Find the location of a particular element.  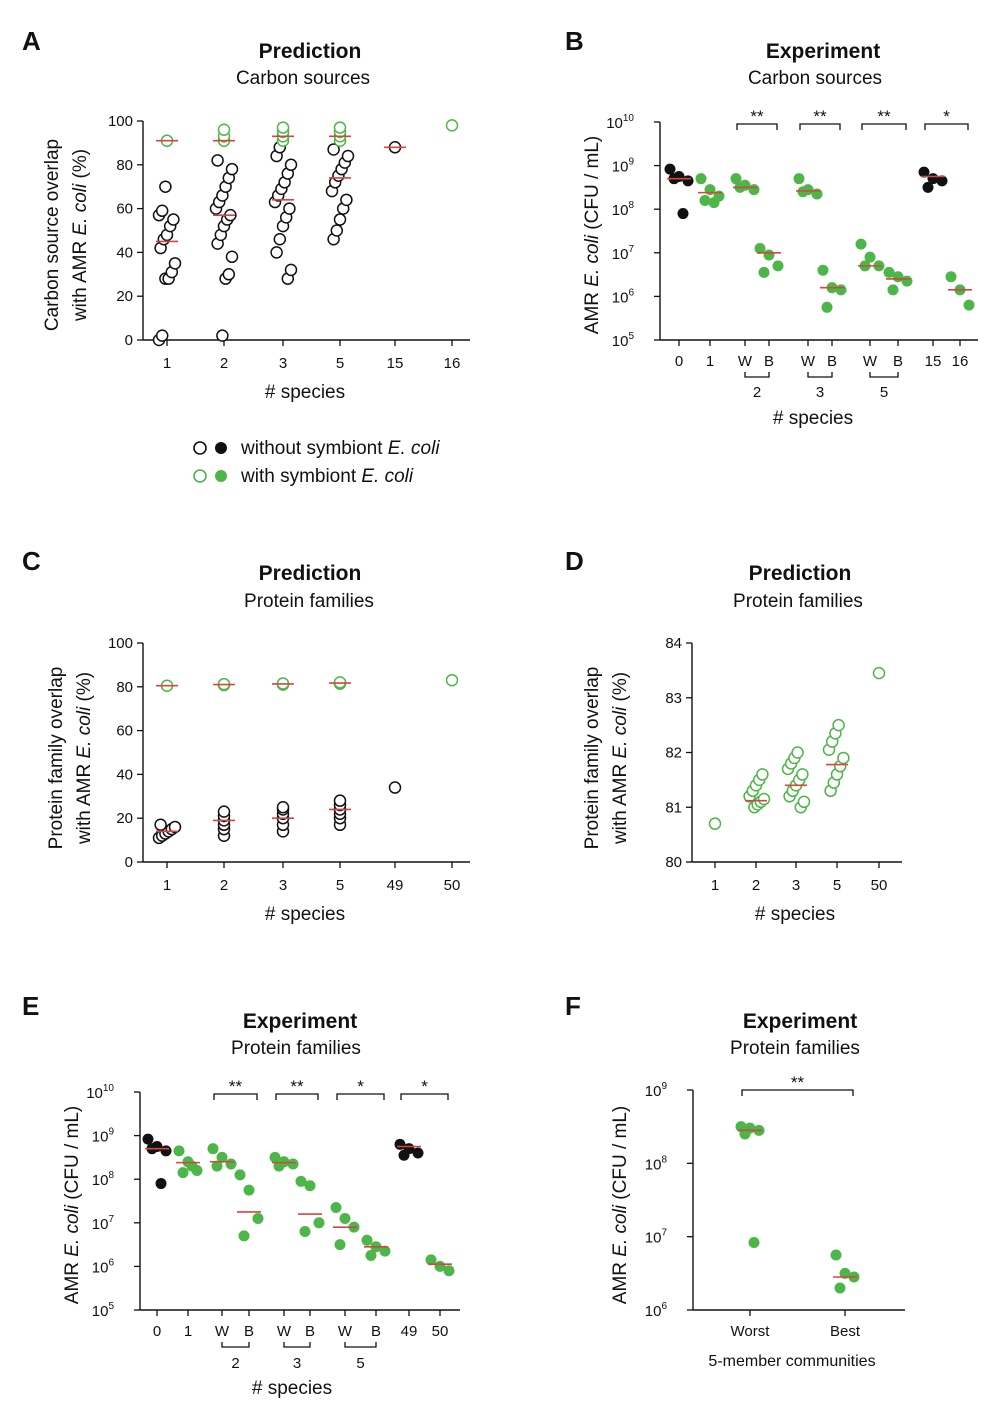

b-sig-label: * is located at coordinates (946, 116).